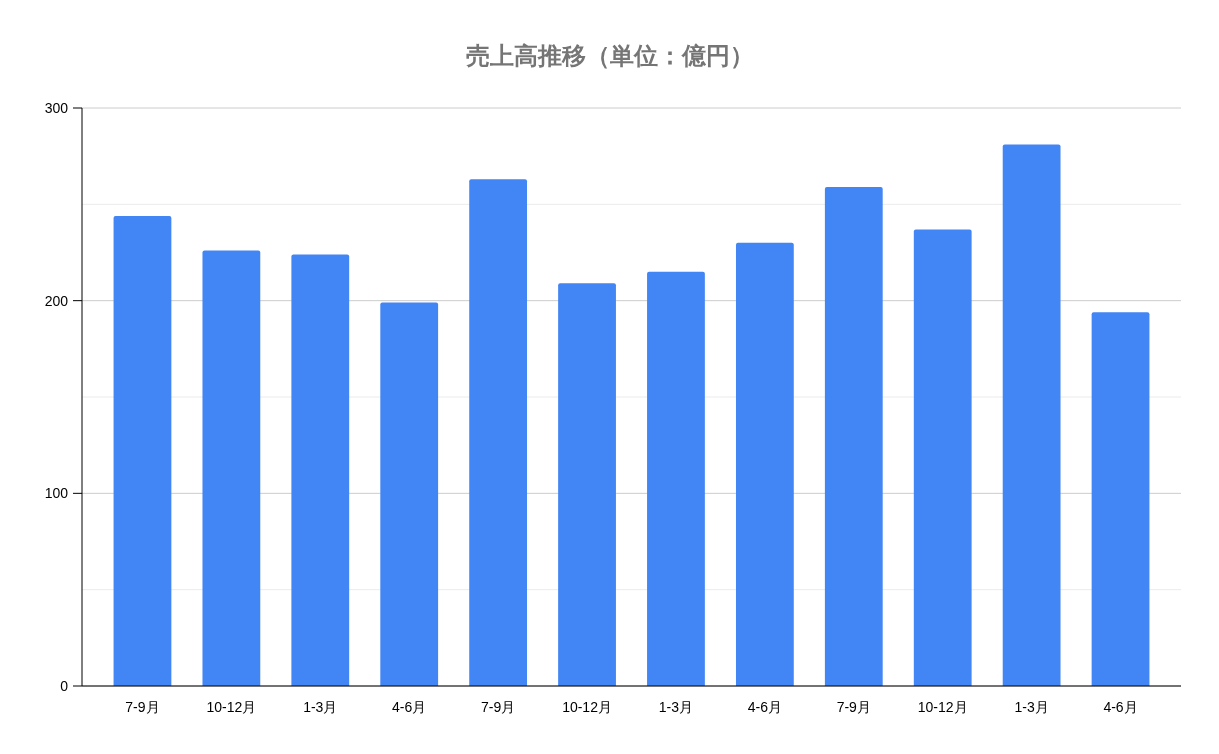 This screenshot has height=754, width=1219. I want to click on y-tick-label: 200, so click(56, 300).